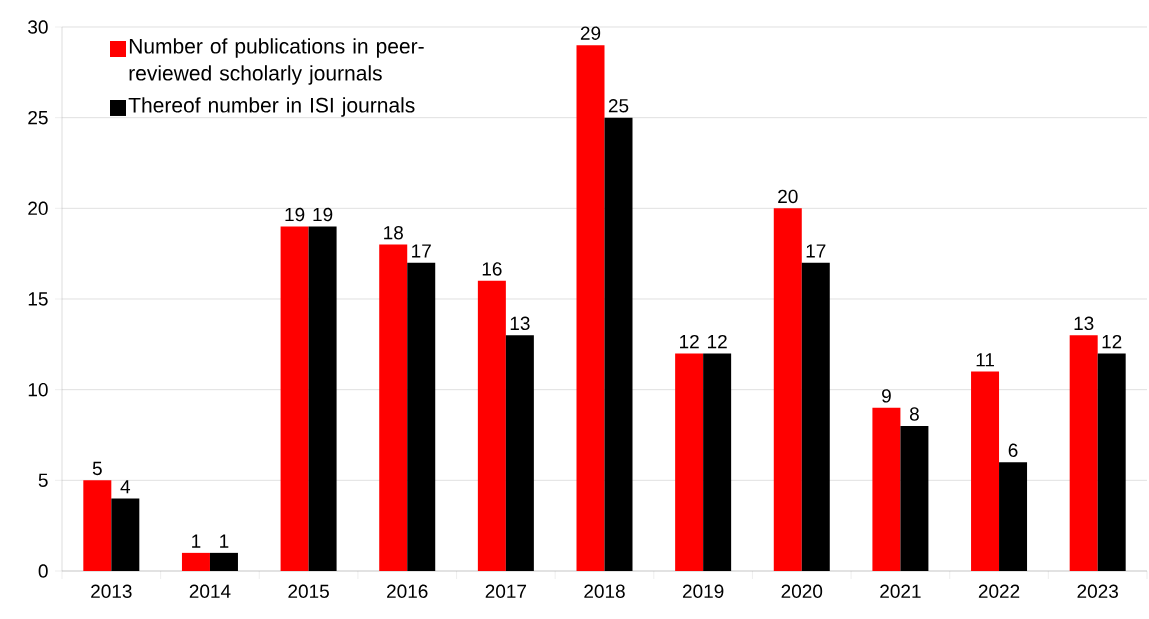 Image resolution: width=1149 pixels, height=619 pixels. Describe the element at coordinates (407, 591) in the screenshot. I see `x-tick-label: 2016` at that location.